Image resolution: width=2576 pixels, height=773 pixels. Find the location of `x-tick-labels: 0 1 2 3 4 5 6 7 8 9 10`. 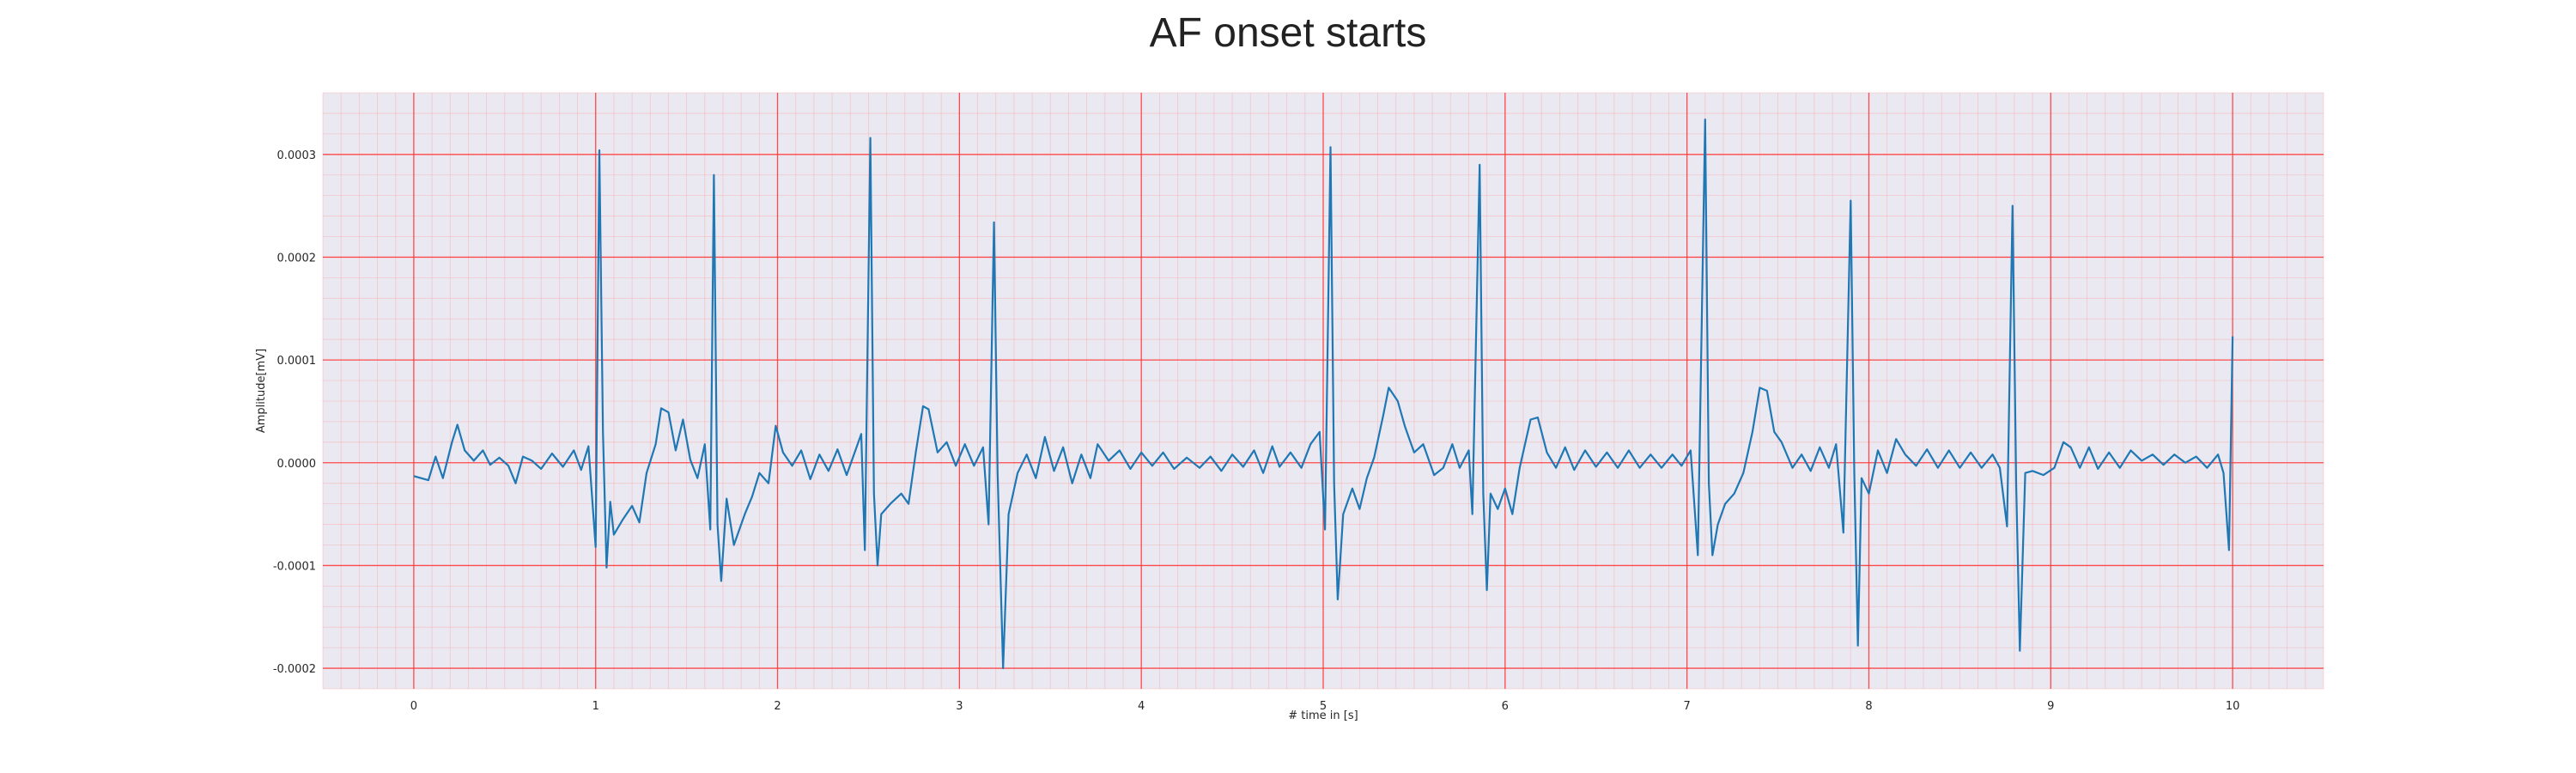

x-tick-labels: 0 1 2 3 4 5 6 7 8 9 10 is located at coordinates (1325, 706).